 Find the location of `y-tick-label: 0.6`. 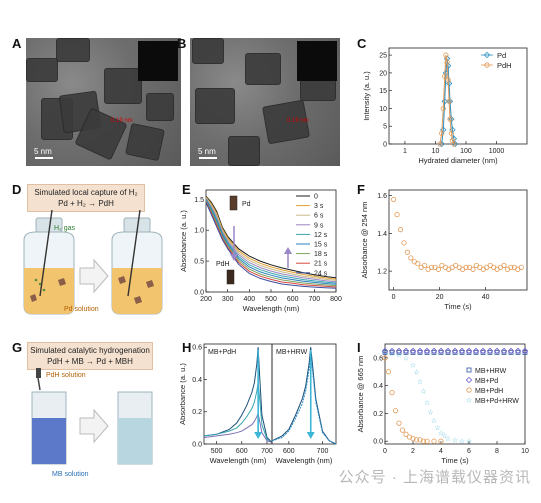

y-tick-label: 0.6 is located at coordinates (197, 348).